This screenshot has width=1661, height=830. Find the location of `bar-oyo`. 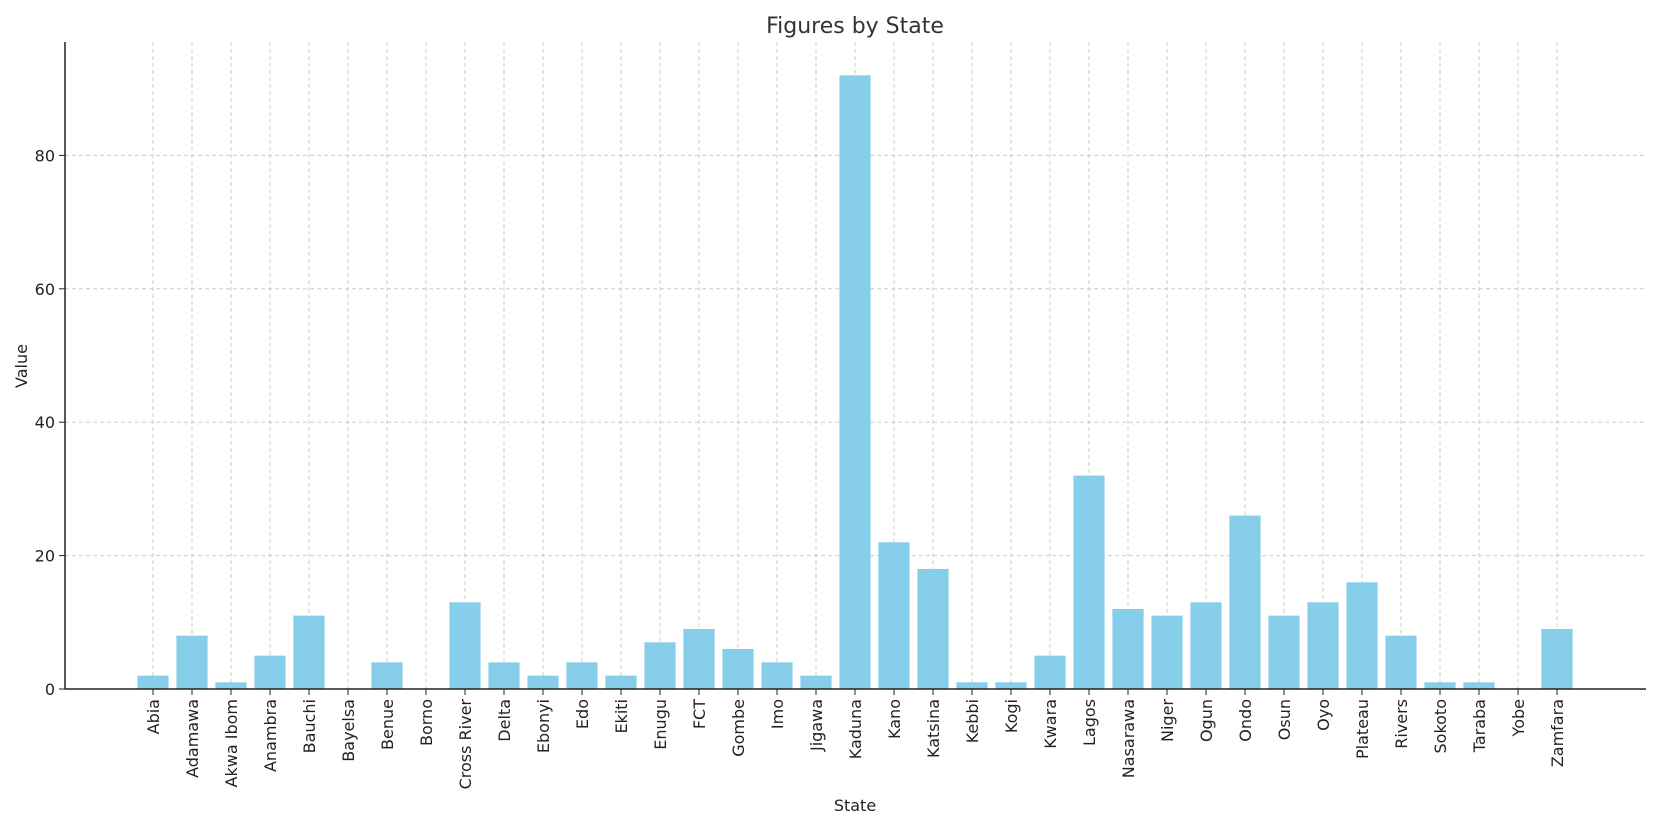

bar-oyo is located at coordinates (1323, 645).